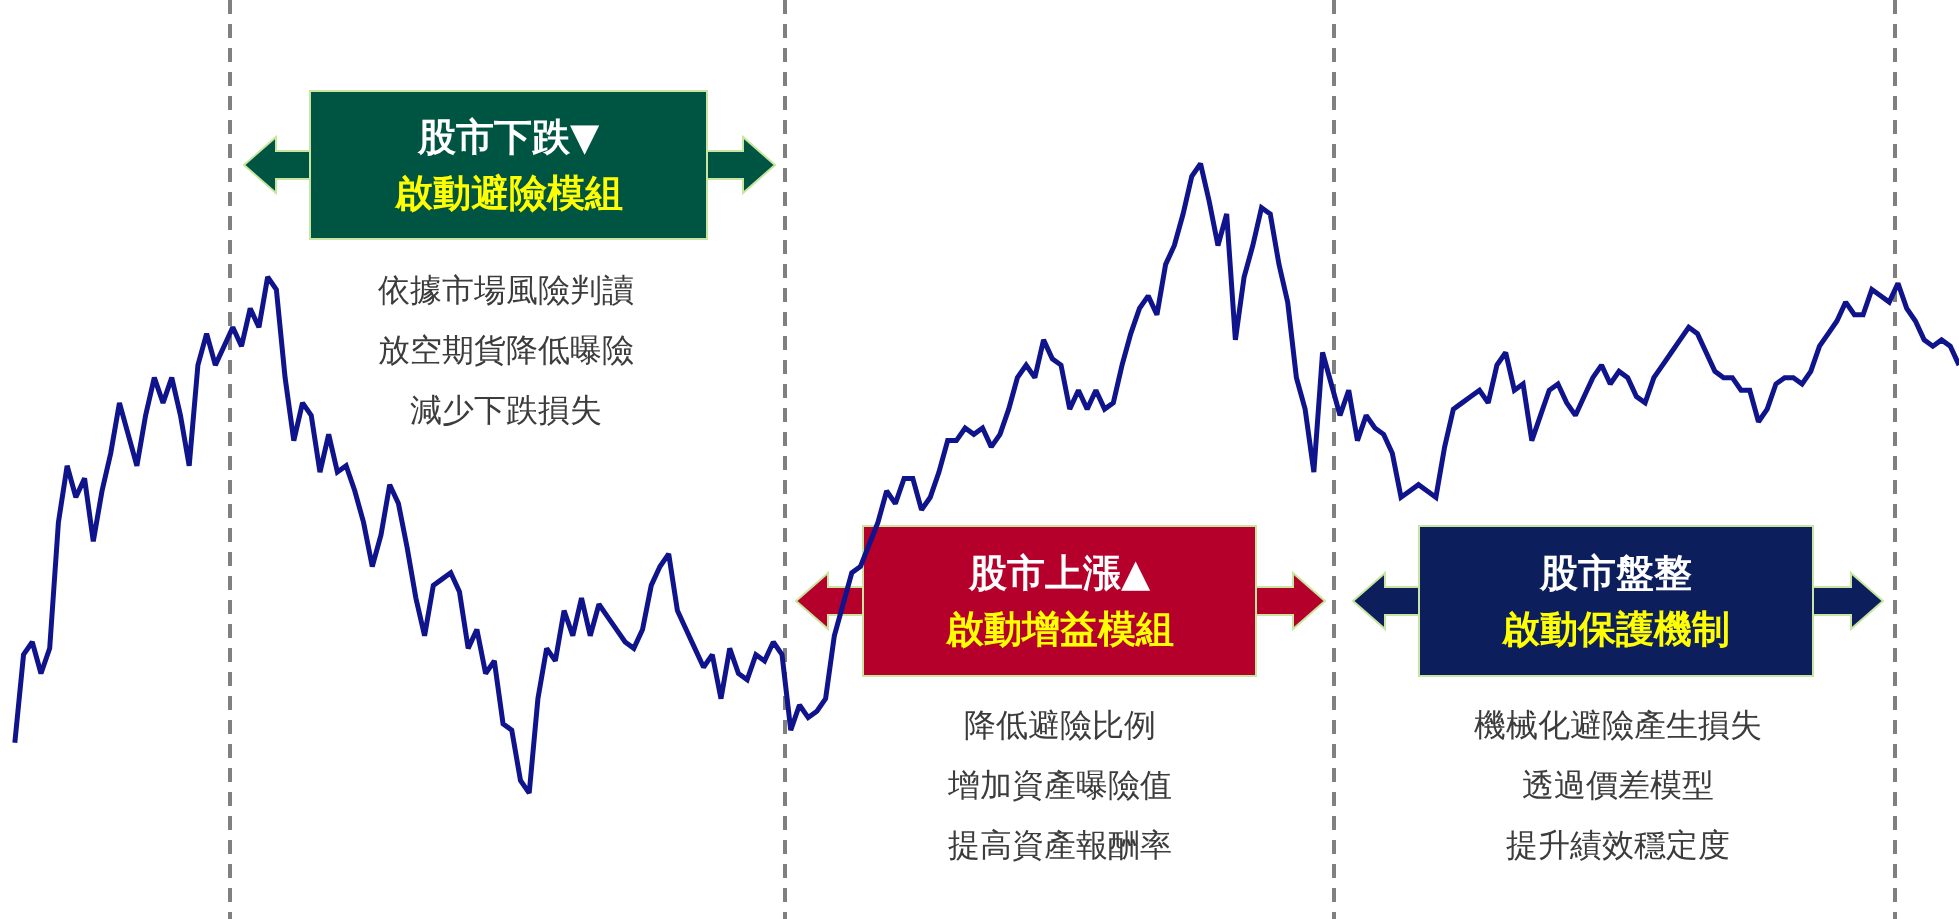  What do you see at coordinates (1060, 725) in the screenshot?
I see `annotation: 降低避險比例` at bounding box center [1060, 725].